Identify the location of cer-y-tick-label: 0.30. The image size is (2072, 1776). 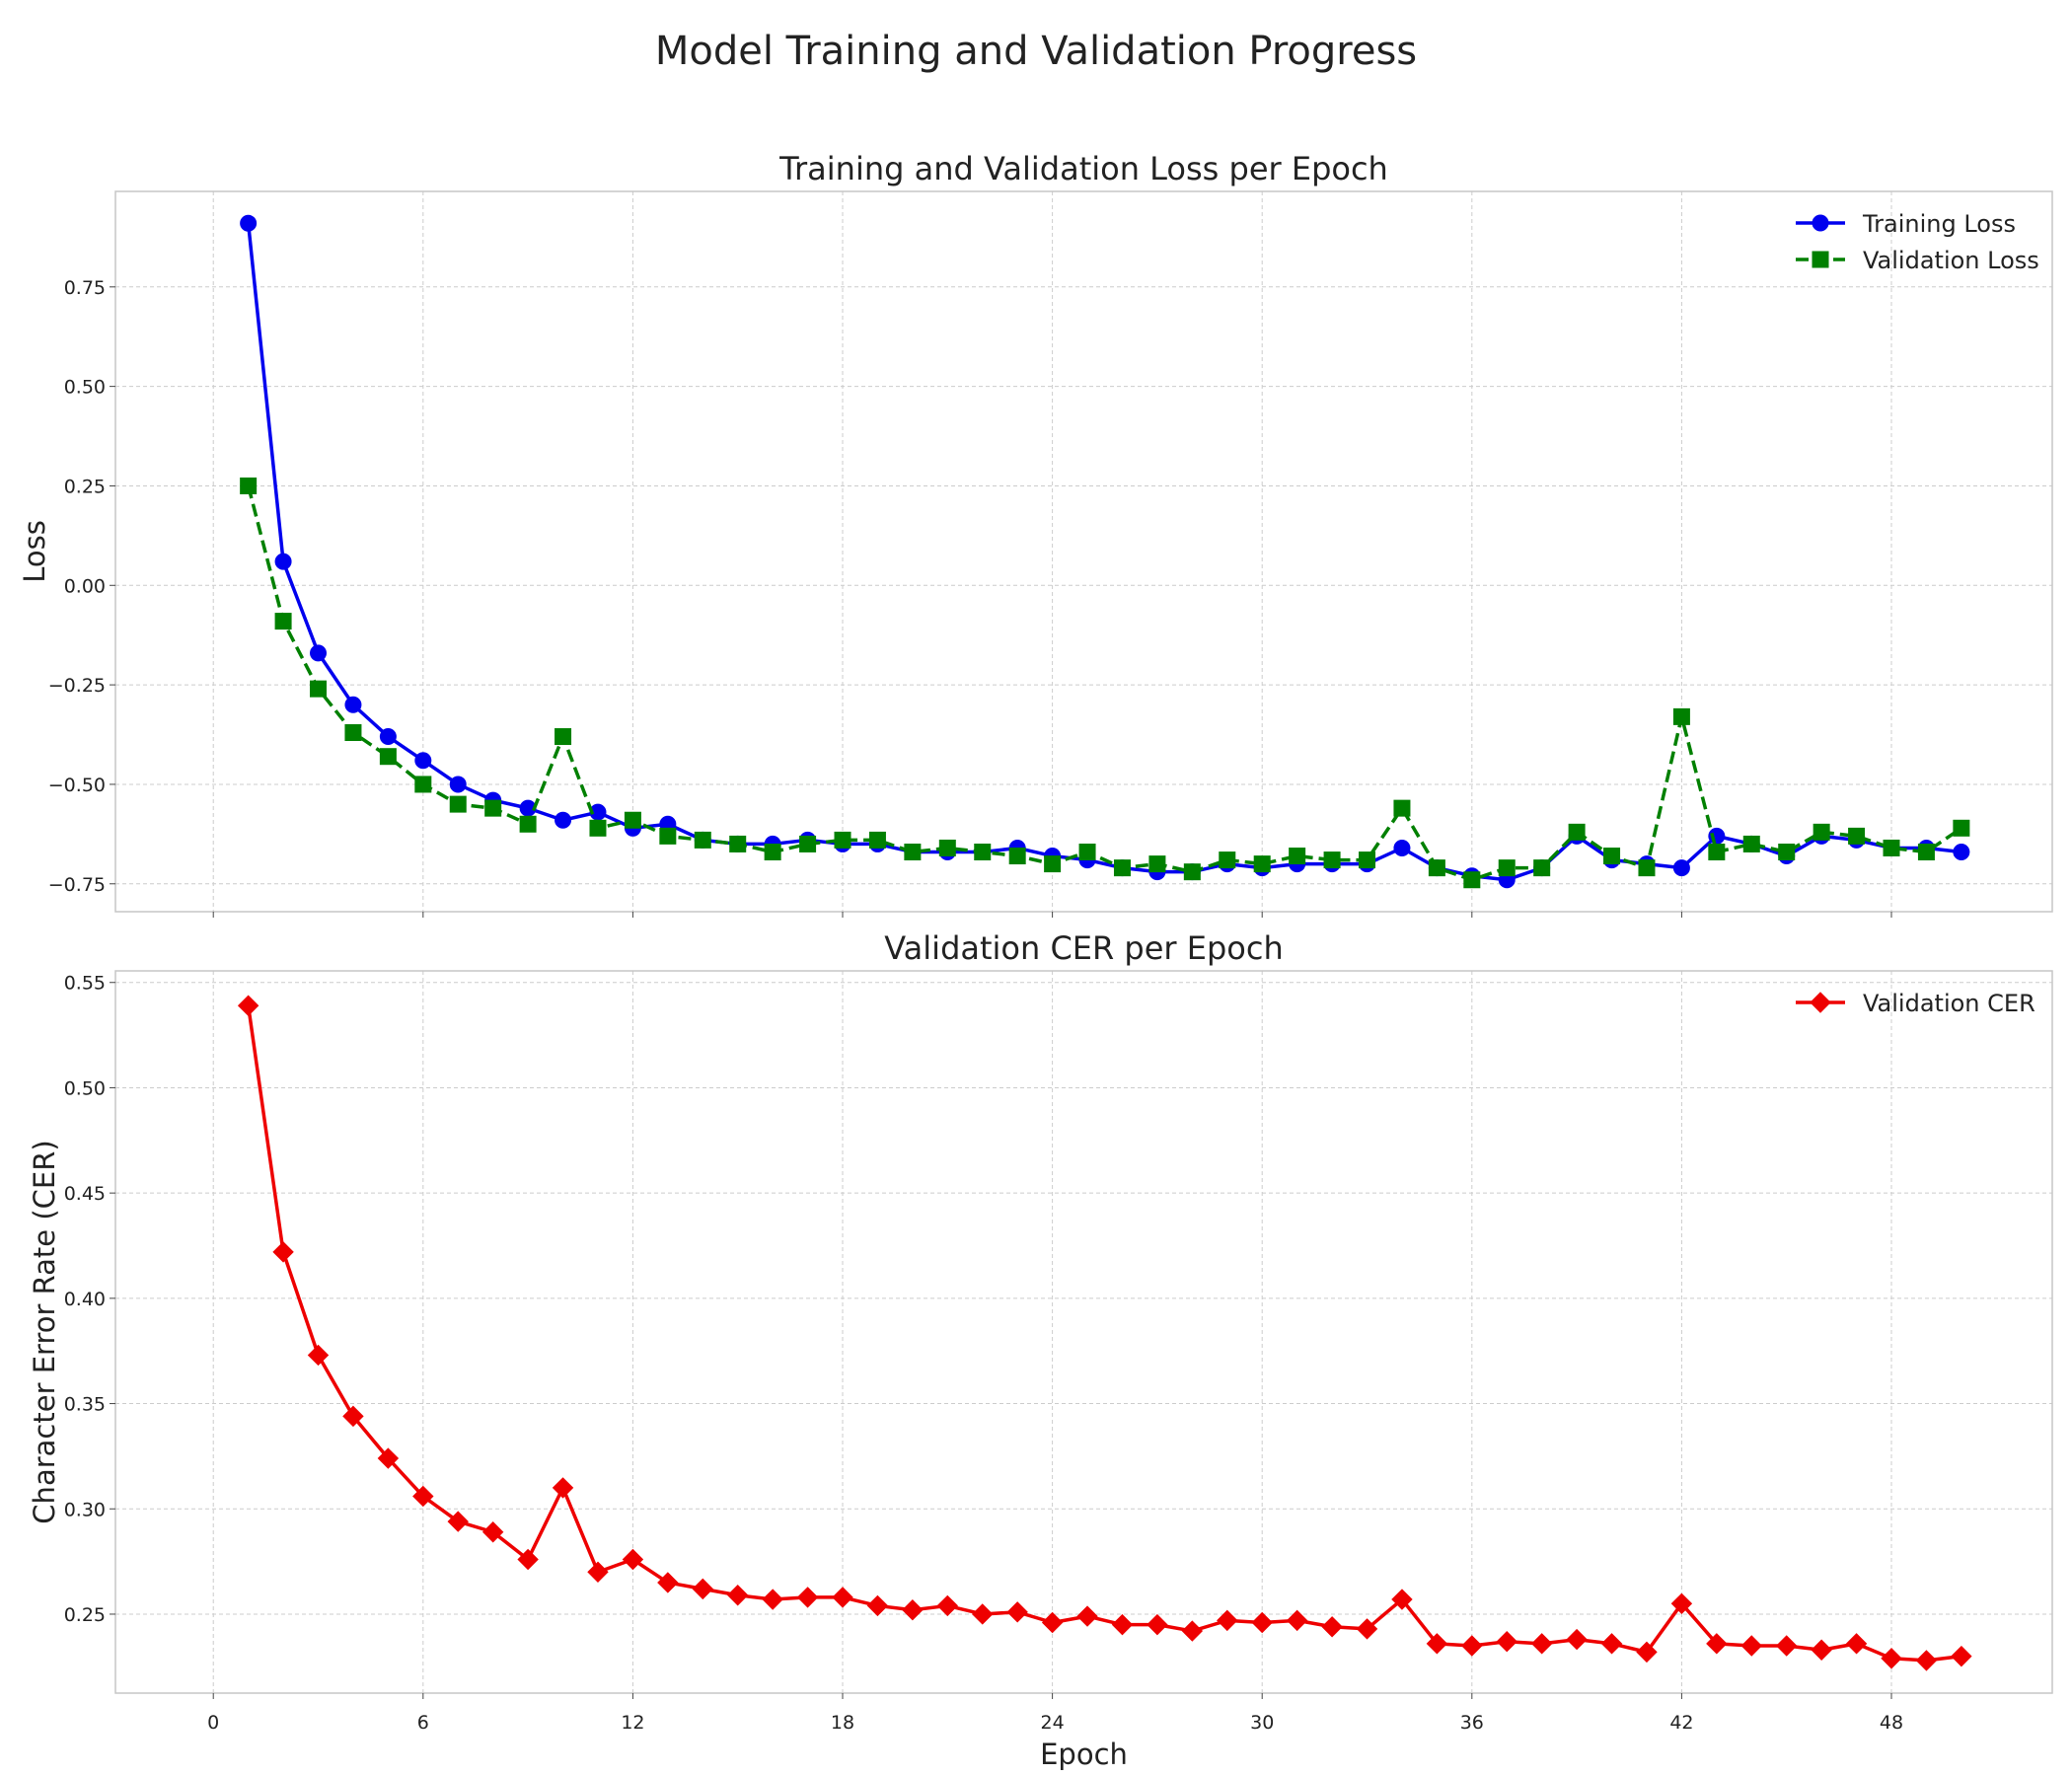
(85, 1510).